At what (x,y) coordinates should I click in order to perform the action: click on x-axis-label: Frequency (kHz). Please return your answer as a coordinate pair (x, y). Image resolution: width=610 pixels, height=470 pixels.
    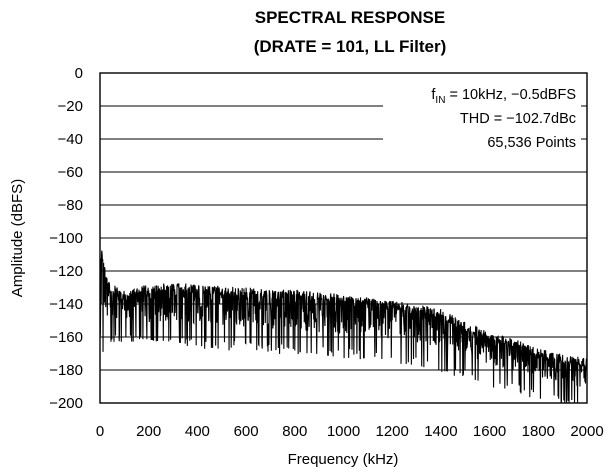
    Looking at the image, I should click on (343, 459).